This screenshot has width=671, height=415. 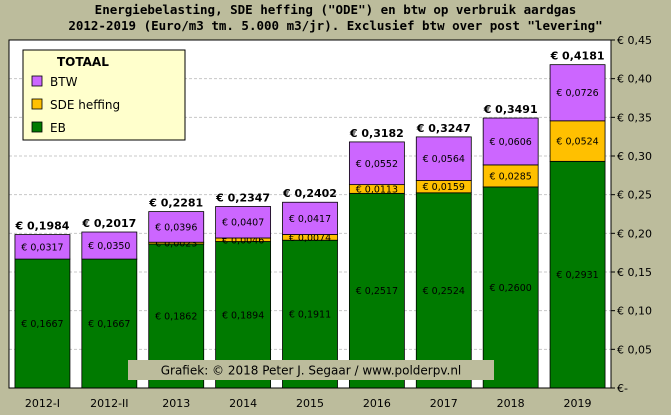 I want to click on y-tick-label: € 0,30, so click(x=634, y=156).